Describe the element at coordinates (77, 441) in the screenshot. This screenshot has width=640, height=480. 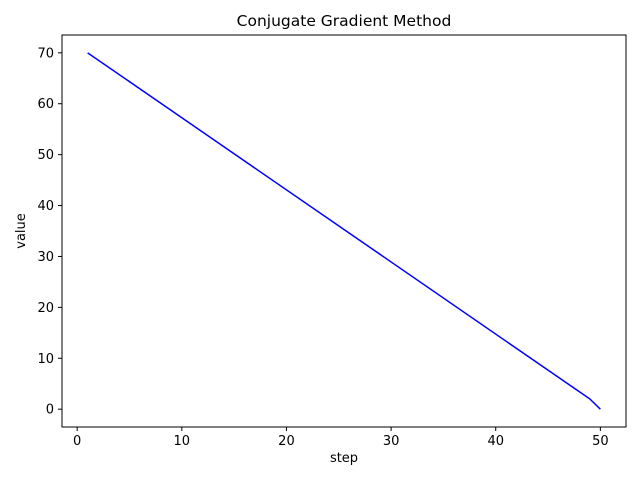
I see `x-tick-label: 0` at that location.